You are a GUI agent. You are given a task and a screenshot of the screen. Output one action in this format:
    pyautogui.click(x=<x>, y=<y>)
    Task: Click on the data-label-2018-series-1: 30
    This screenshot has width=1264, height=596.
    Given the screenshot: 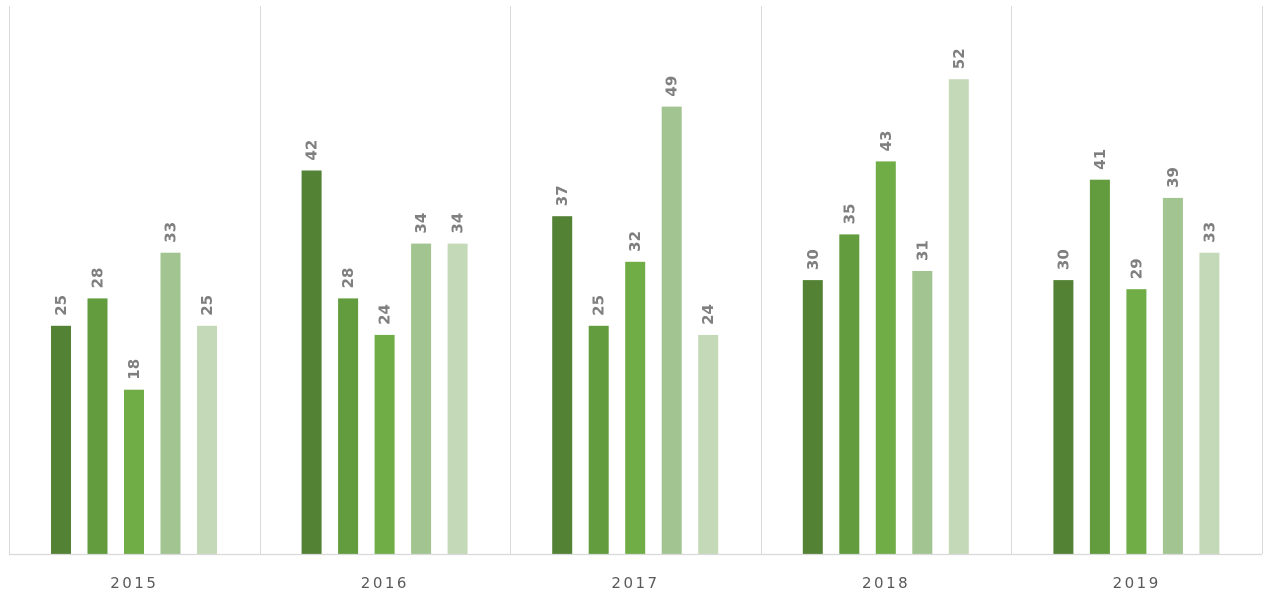 What is the action you would take?
    pyautogui.click(x=813, y=259)
    